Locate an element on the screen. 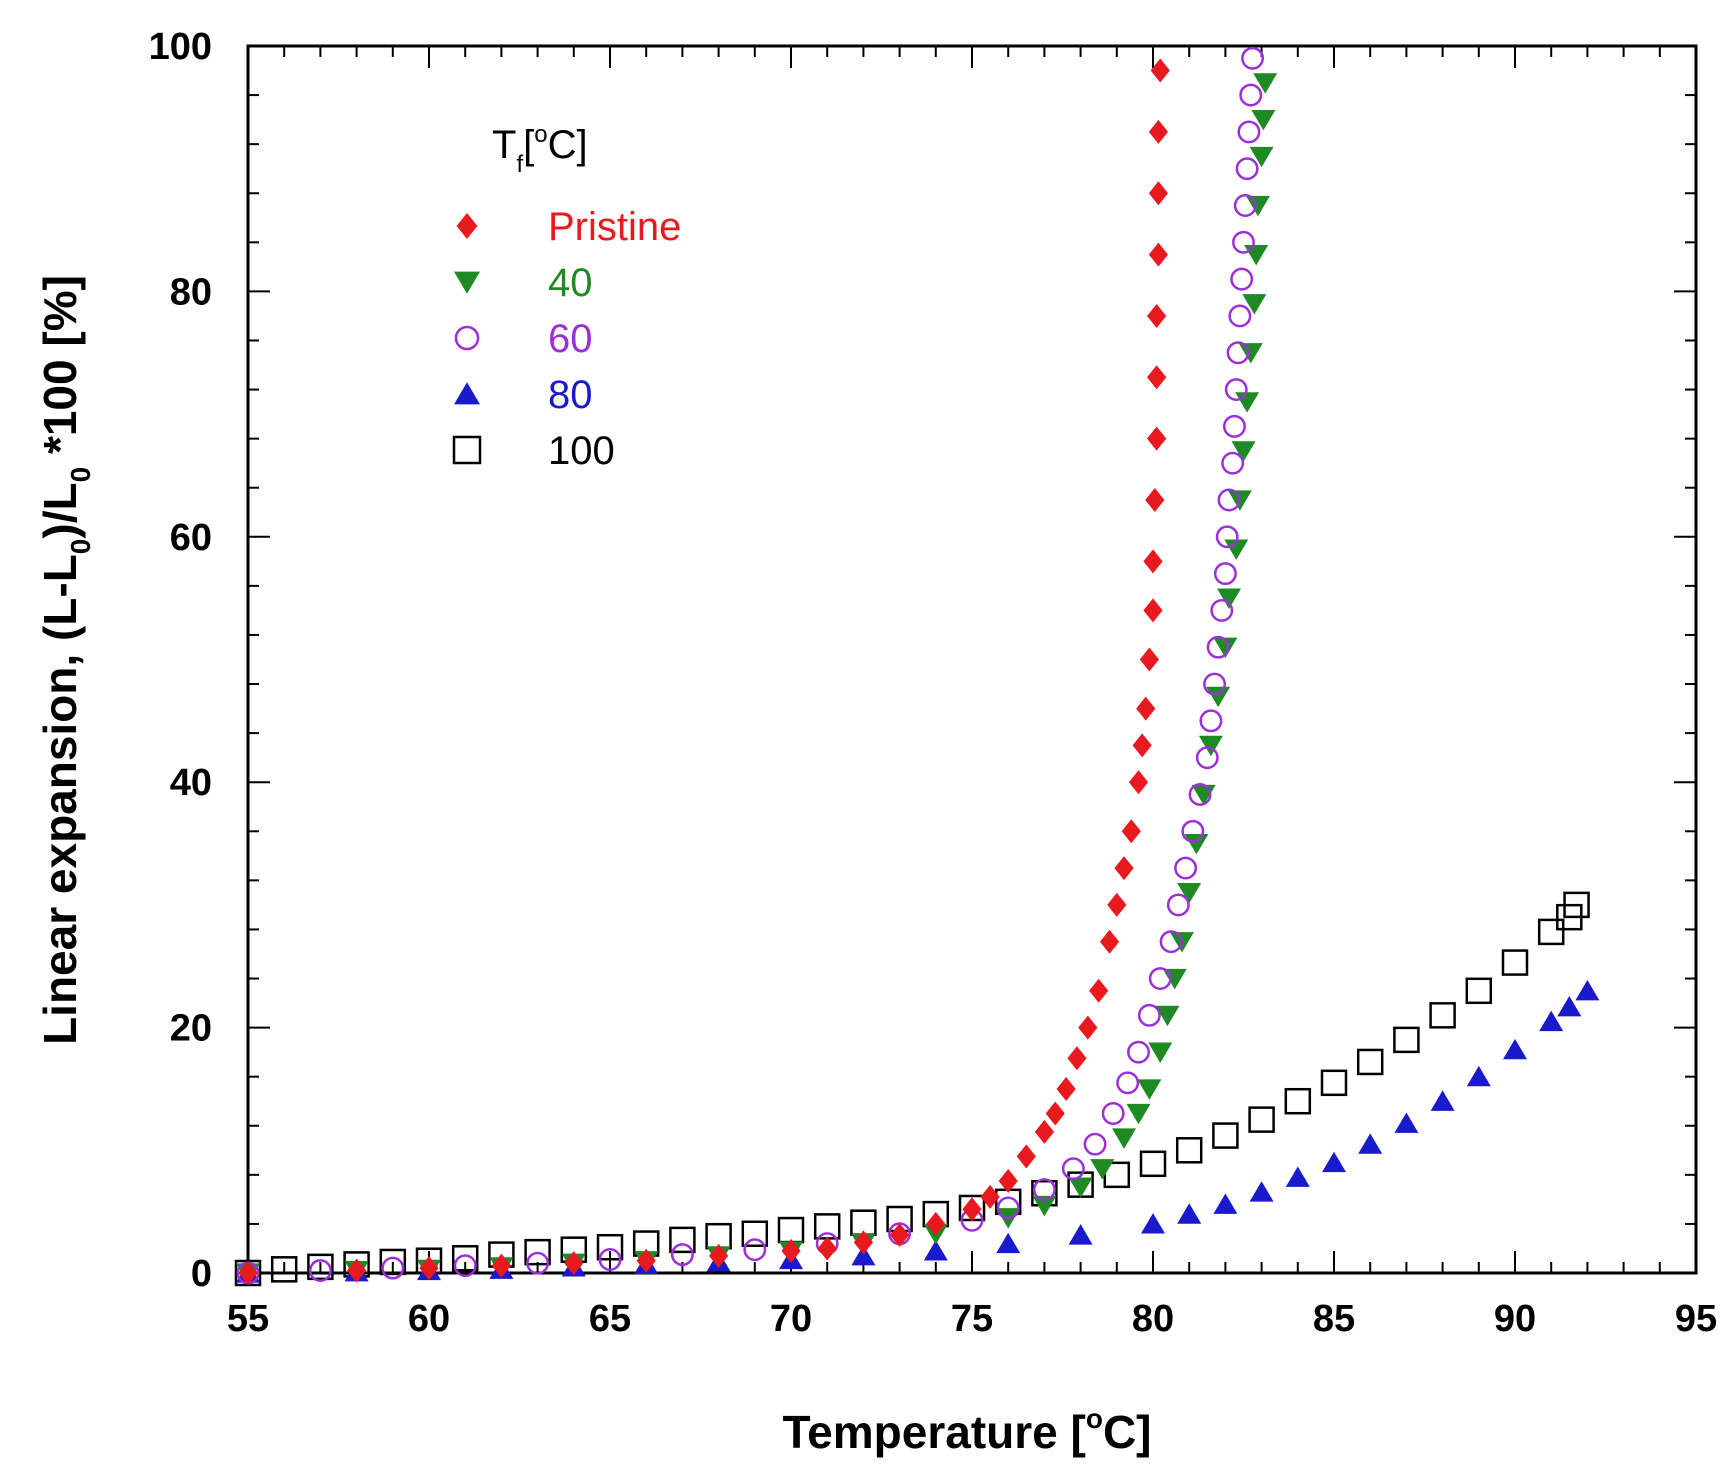  y-tick-labels: 0 20 40 60 80 100 is located at coordinates (180, 660).